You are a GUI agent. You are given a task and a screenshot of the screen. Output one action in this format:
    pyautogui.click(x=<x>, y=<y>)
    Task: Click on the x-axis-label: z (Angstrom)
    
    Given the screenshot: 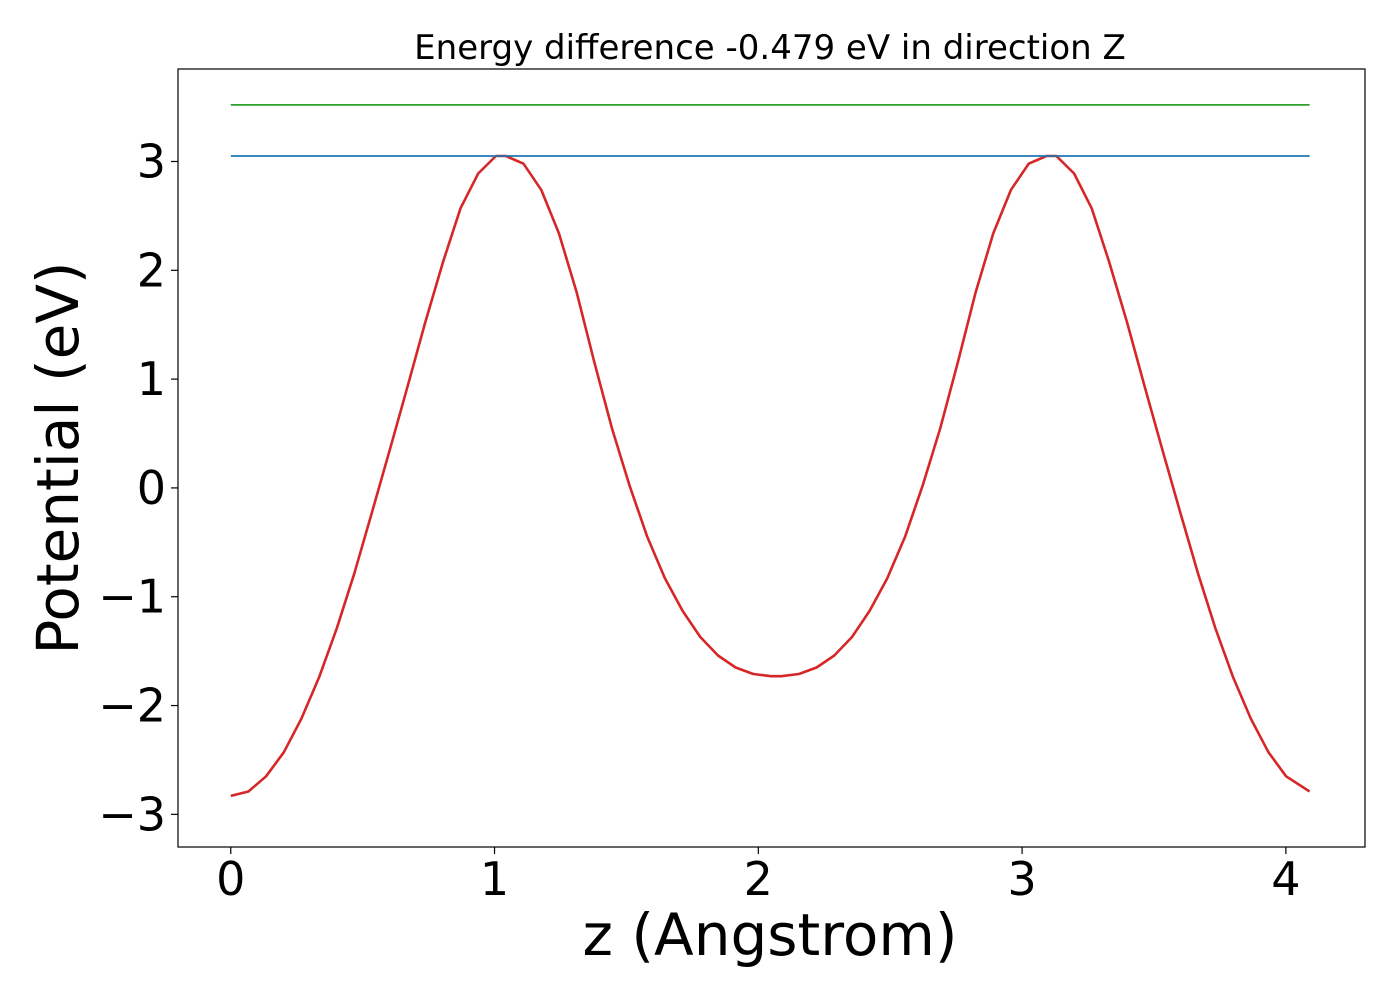 What is the action you would take?
    pyautogui.click(x=770, y=935)
    